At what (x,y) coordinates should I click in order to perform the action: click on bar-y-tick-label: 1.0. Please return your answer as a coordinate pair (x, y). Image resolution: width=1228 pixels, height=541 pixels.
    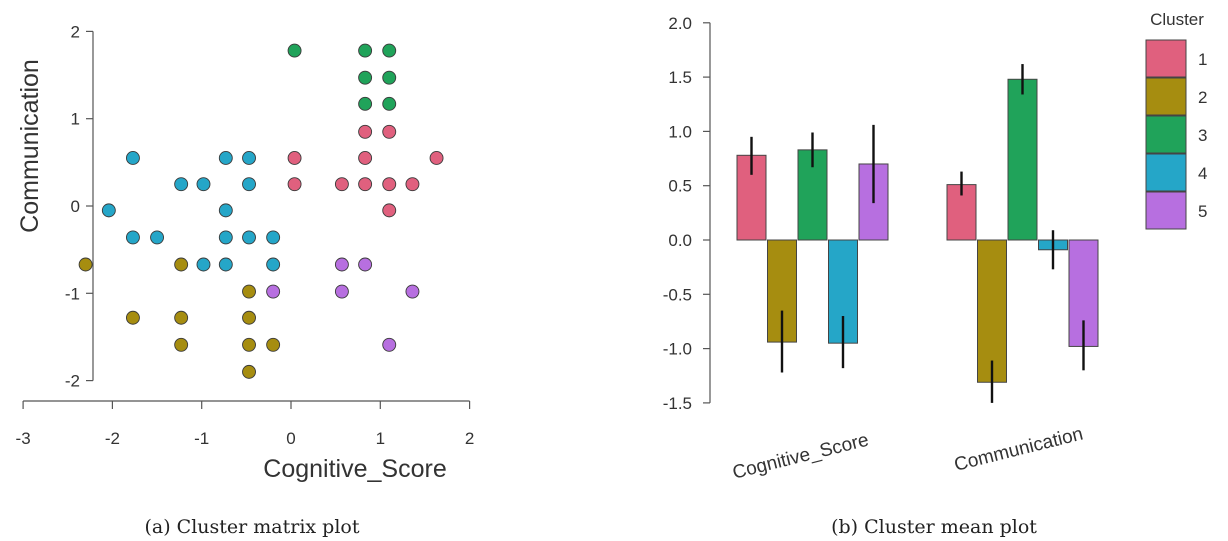
    Looking at the image, I should click on (680, 131).